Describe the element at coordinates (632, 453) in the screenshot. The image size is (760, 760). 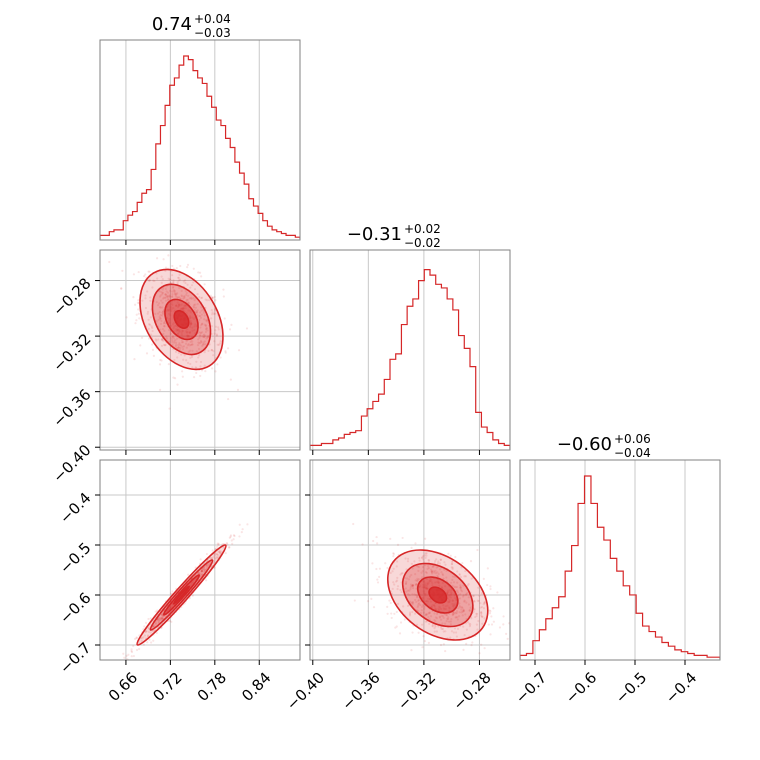
I see `param-title-minus-2: −0.04` at that location.